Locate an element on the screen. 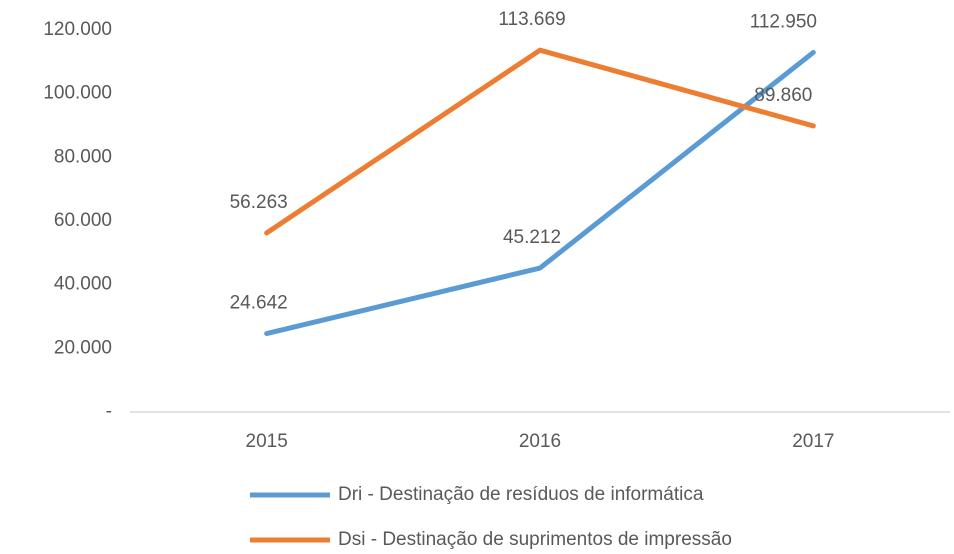 The image size is (954, 554). data-label: 112.950 is located at coordinates (783, 21).